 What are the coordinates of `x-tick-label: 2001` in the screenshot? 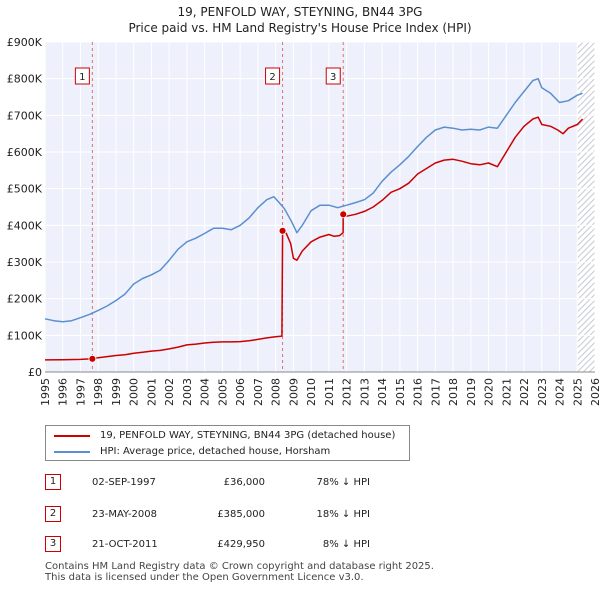 It's located at (151, 392).